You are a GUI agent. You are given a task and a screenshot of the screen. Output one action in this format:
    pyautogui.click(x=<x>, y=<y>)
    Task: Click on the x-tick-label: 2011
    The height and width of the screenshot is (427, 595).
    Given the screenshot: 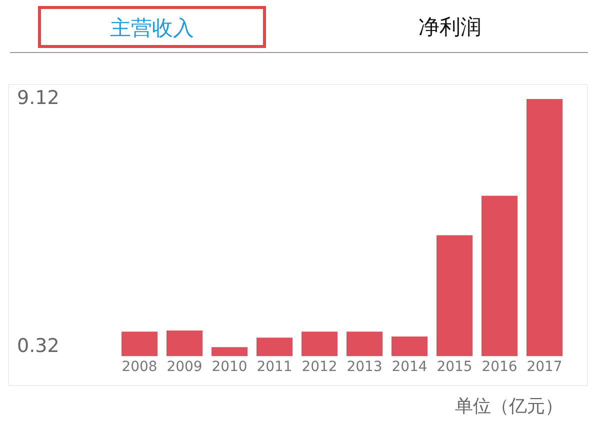 What is the action you would take?
    pyautogui.click(x=274, y=367)
    